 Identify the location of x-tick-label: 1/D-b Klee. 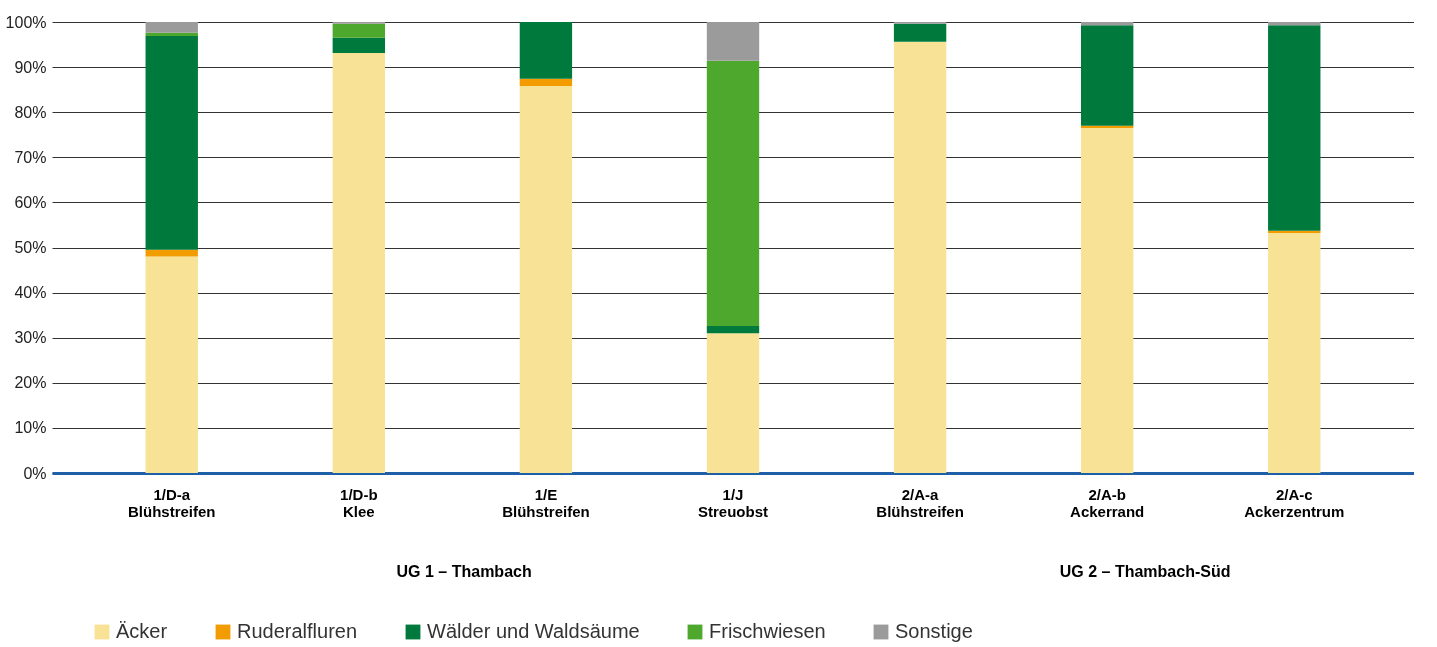
(359, 502).